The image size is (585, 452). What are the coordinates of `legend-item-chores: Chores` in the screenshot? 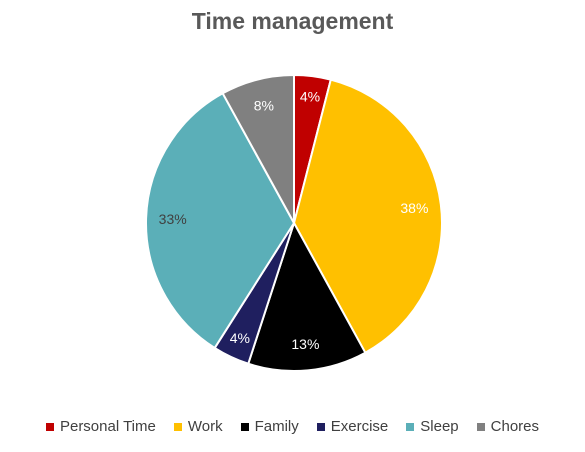 It's located at (508, 426).